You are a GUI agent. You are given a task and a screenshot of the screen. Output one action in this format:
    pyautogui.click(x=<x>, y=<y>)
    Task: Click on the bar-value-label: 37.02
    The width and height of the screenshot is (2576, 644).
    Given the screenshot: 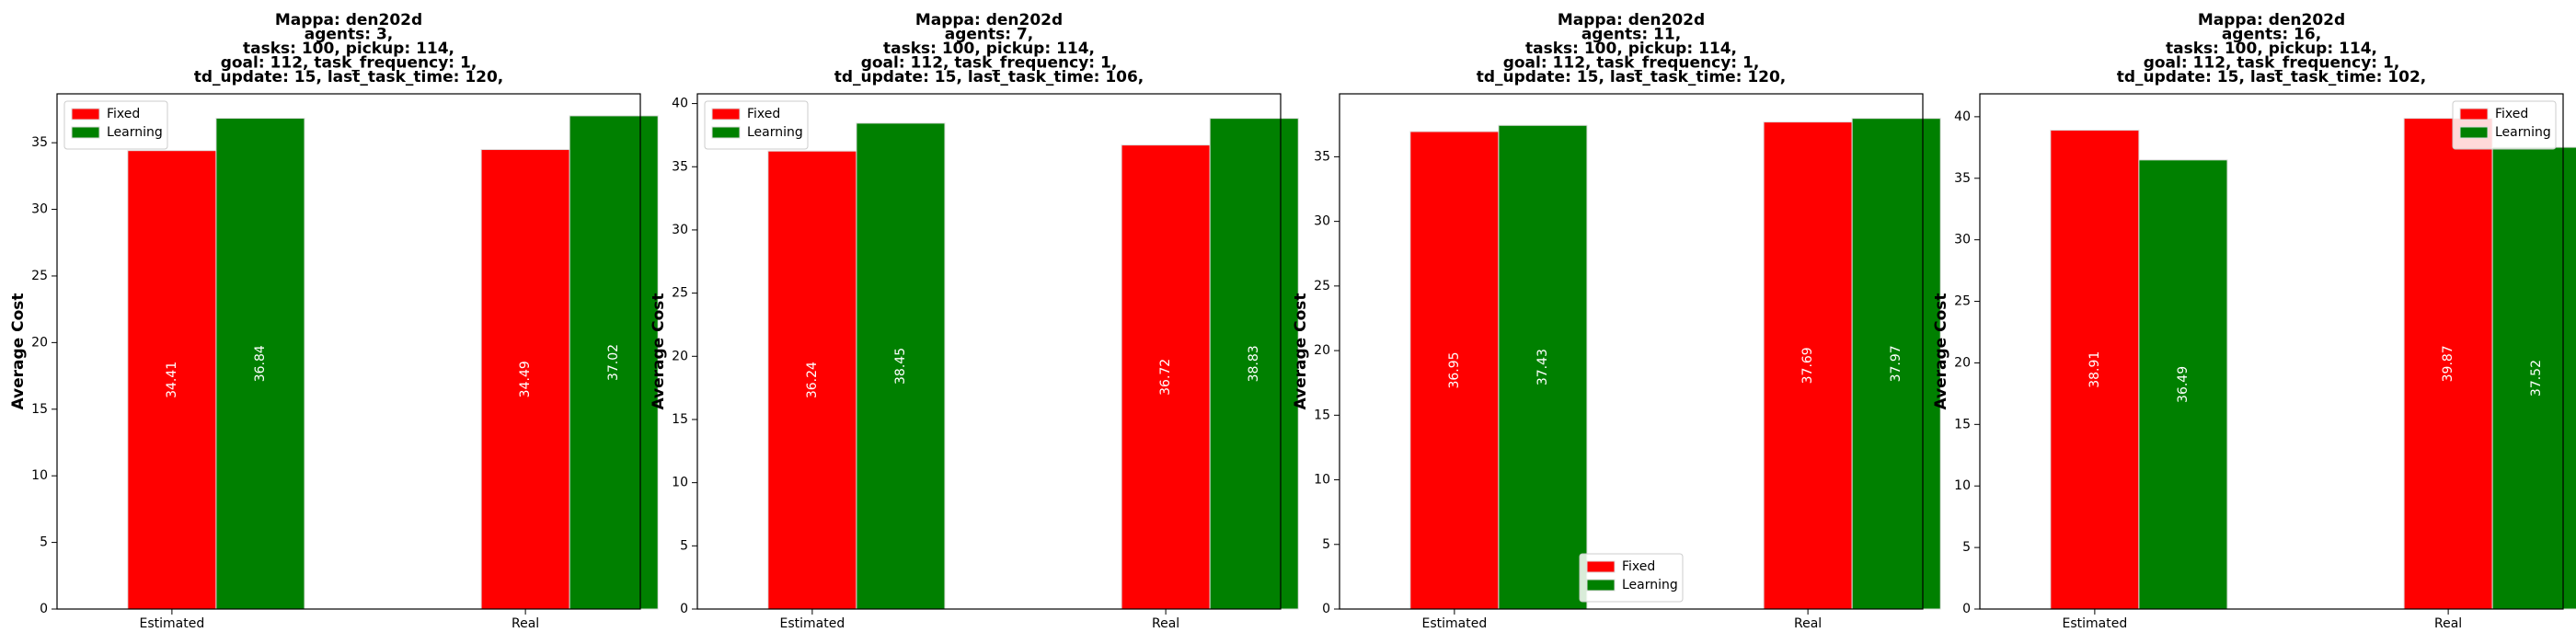 What is the action you would take?
    pyautogui.click(x=613, y=362)
    